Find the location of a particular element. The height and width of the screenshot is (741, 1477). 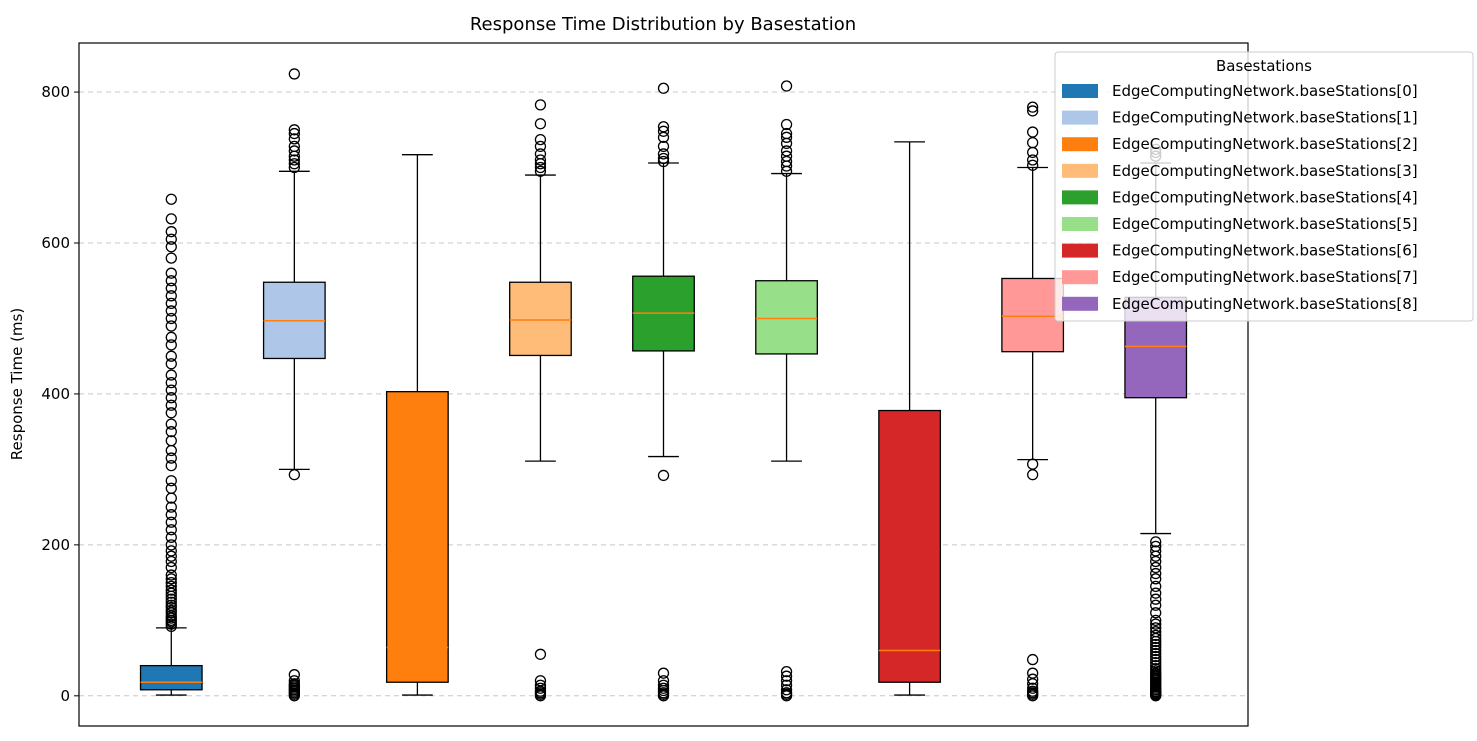

y-tick-label: 800 is located at coordinates (55, 92).